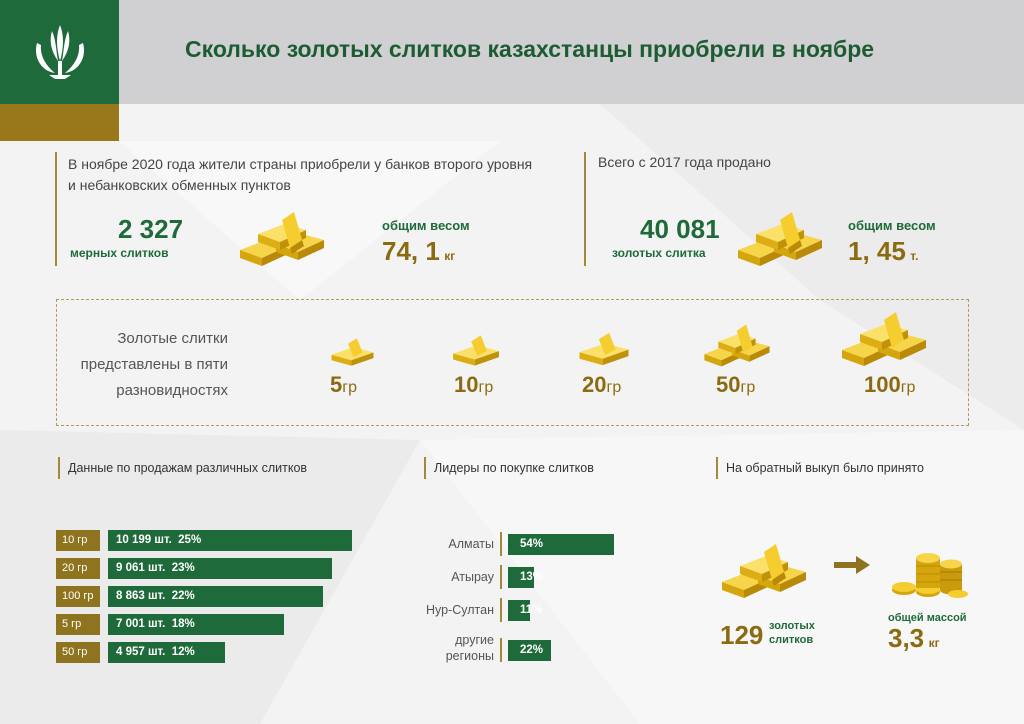 The image size is (1024, 724). What do you see at coordinates (792, 633) in the screenshot?
I see `buyback-count-label: золотых слитков` at bounding box center [792, 633].